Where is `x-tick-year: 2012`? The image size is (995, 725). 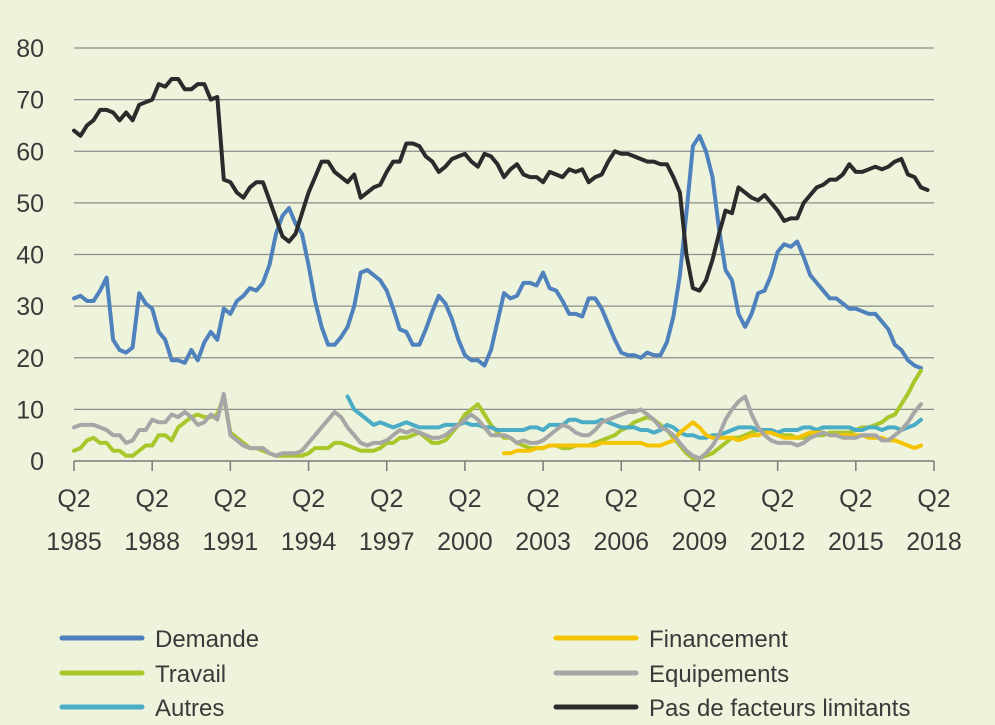
x-tick-year: 2012 is located at coordinates (778, 542).